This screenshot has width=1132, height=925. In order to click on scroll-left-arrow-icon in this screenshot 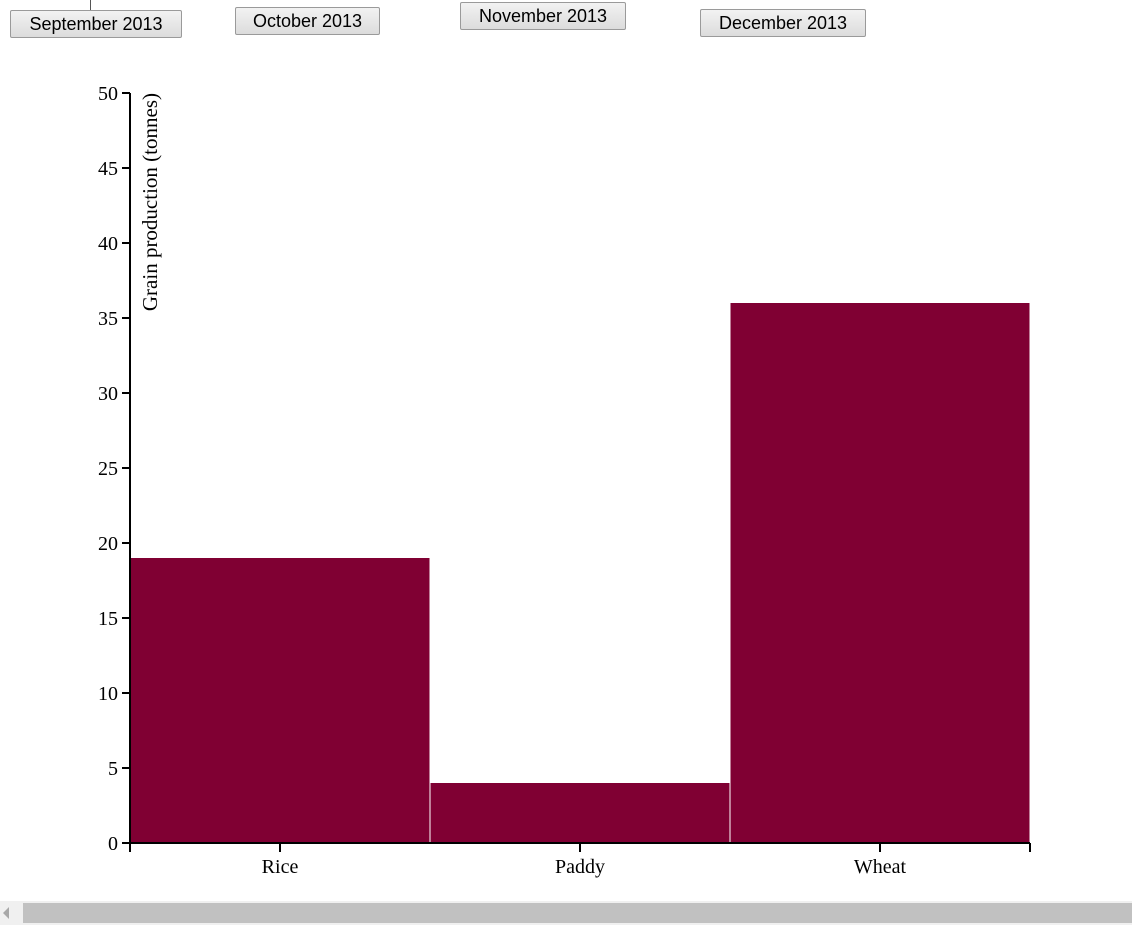, I will do `click(6, 913)`.